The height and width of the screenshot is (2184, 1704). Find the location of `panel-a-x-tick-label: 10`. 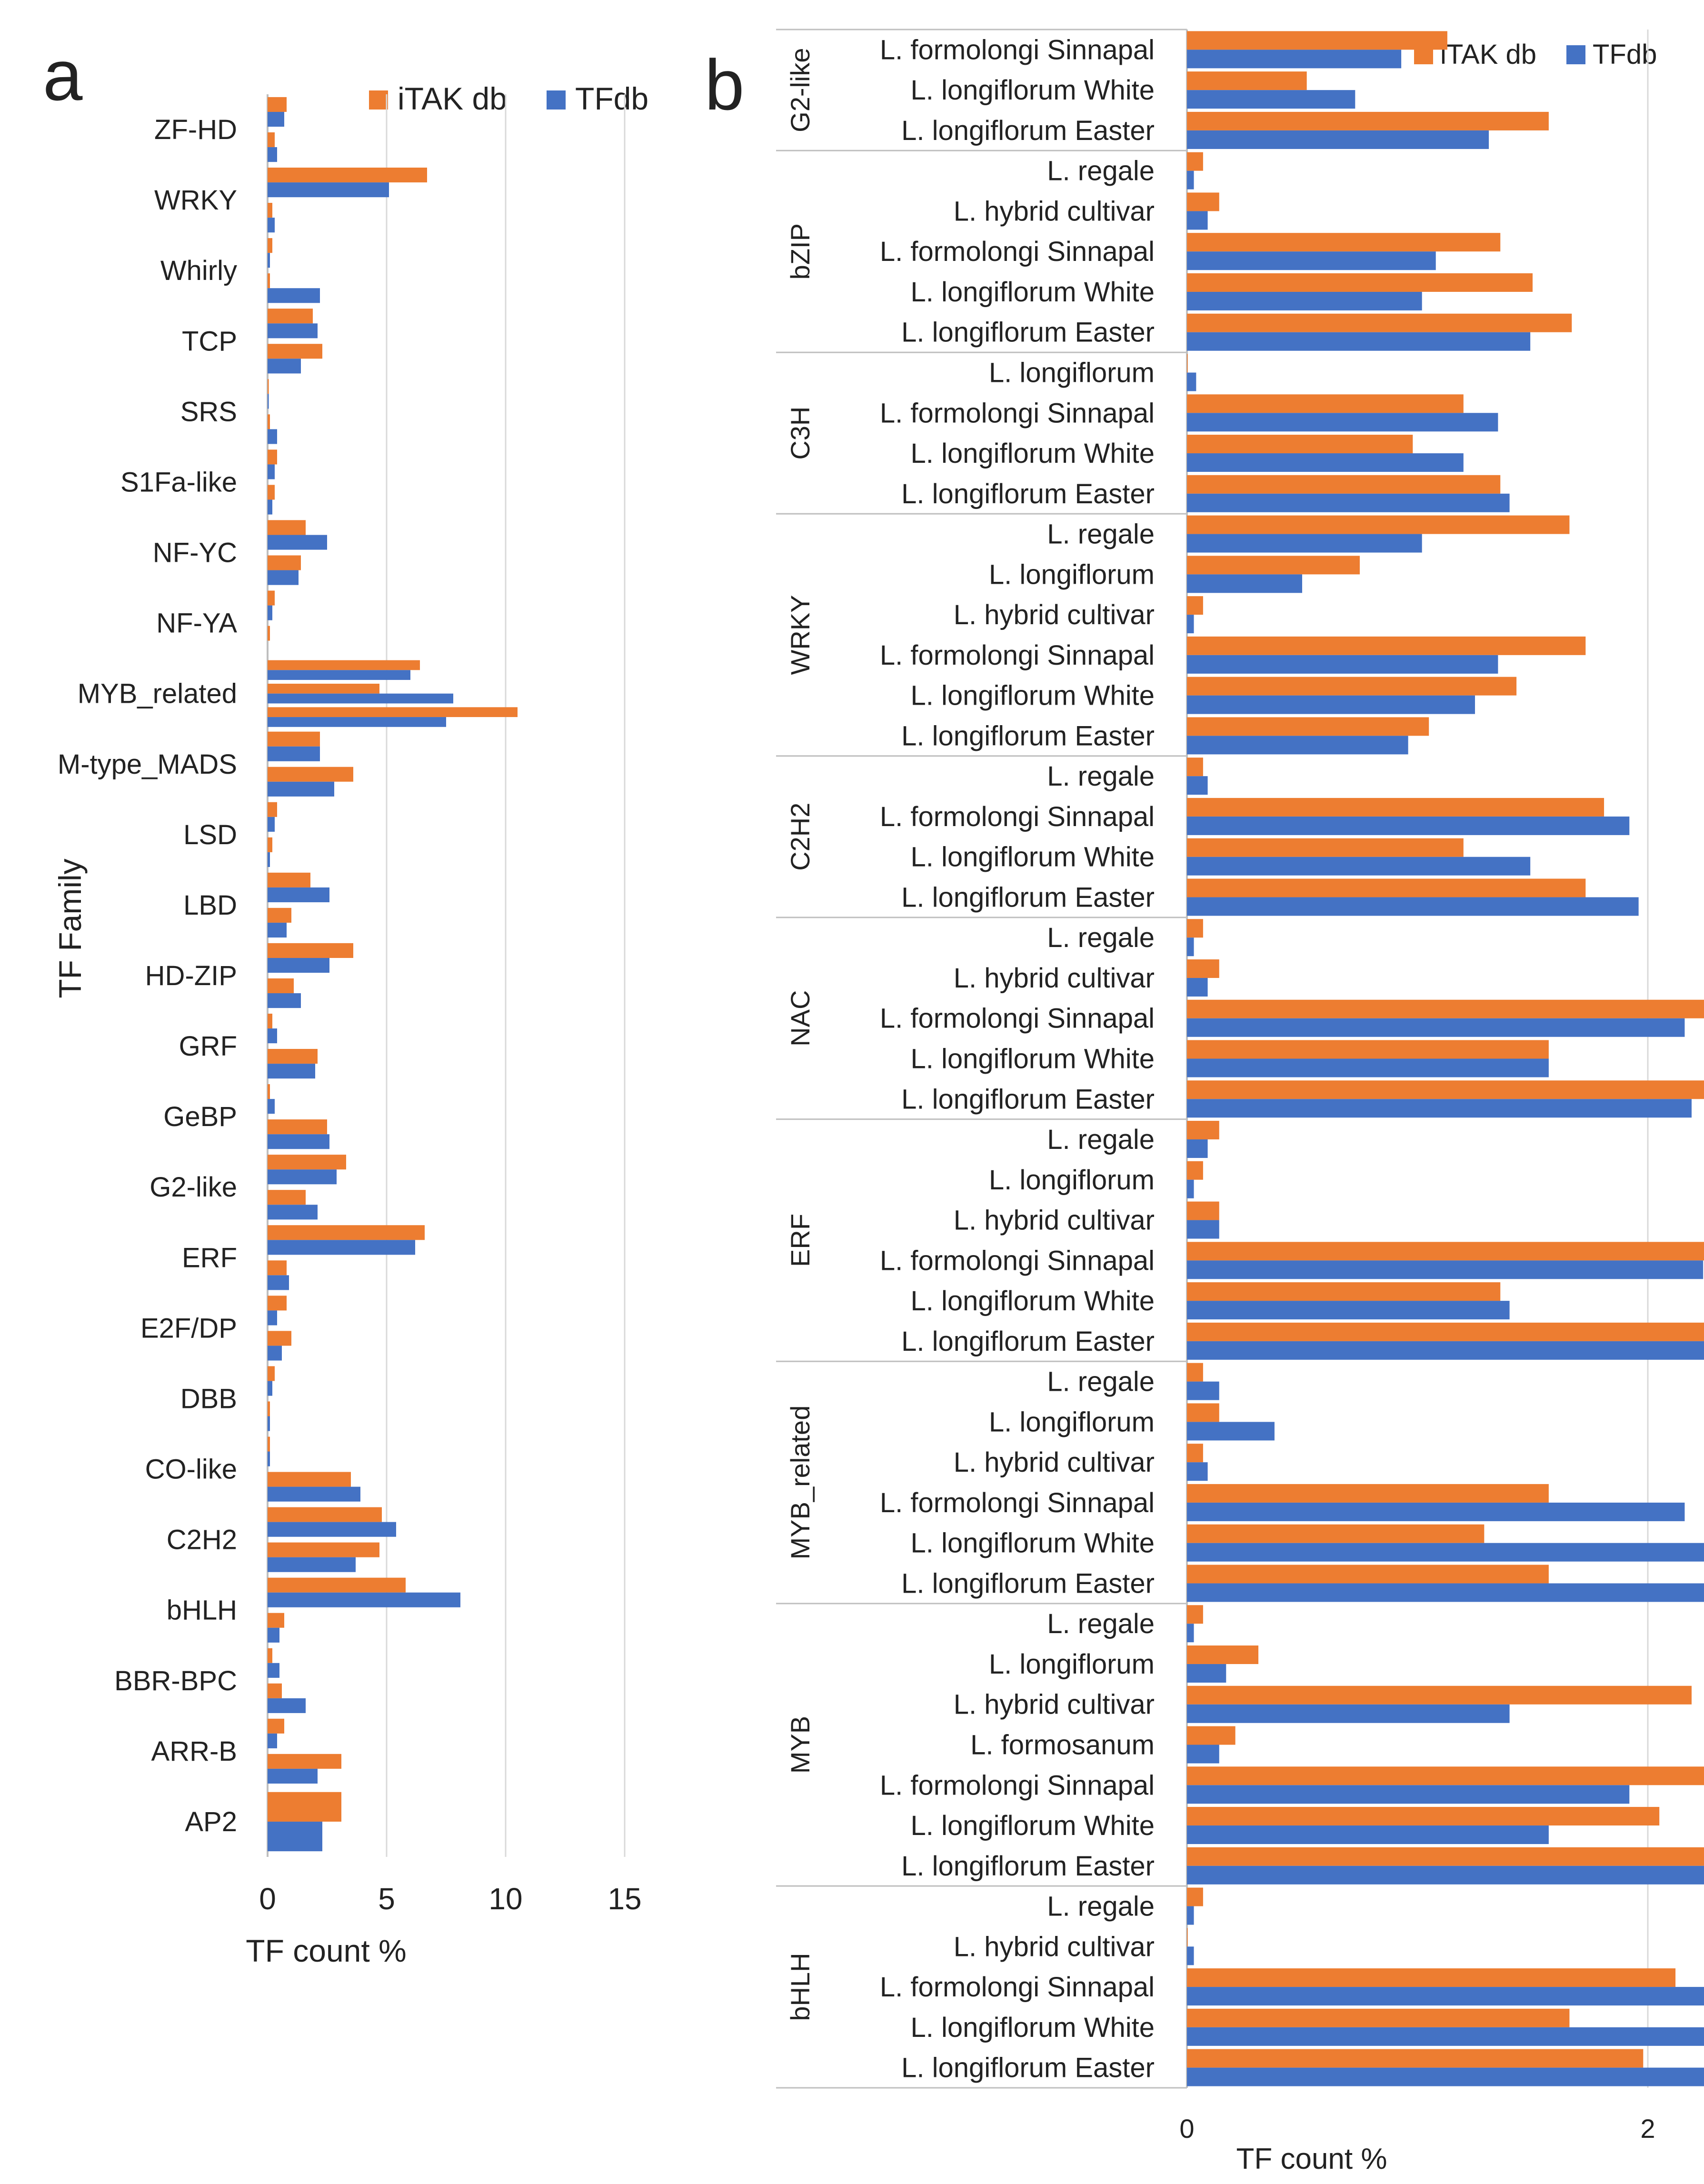

panel-a-x-tick-label: 10 is located at coordinates (505, 1899).